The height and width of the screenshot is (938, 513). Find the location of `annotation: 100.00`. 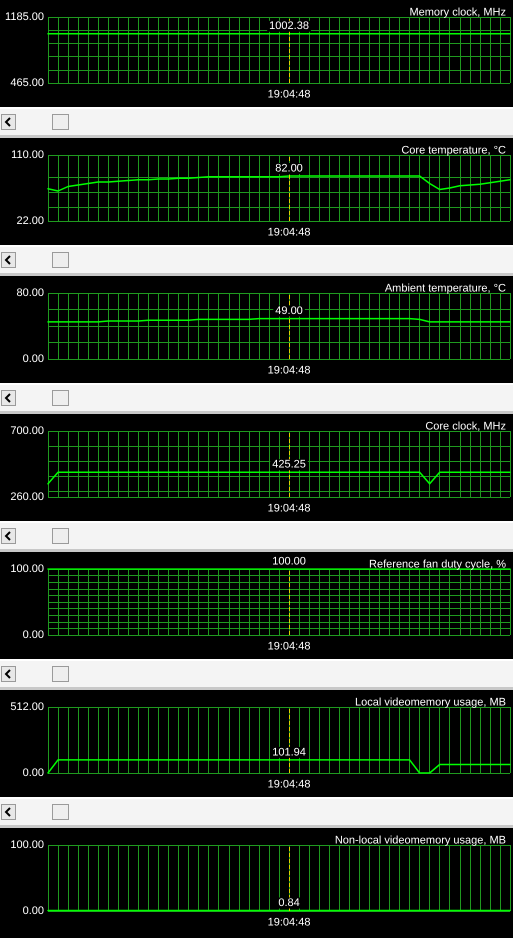

annotation: 100.00 is located at coordinates (289, 562).